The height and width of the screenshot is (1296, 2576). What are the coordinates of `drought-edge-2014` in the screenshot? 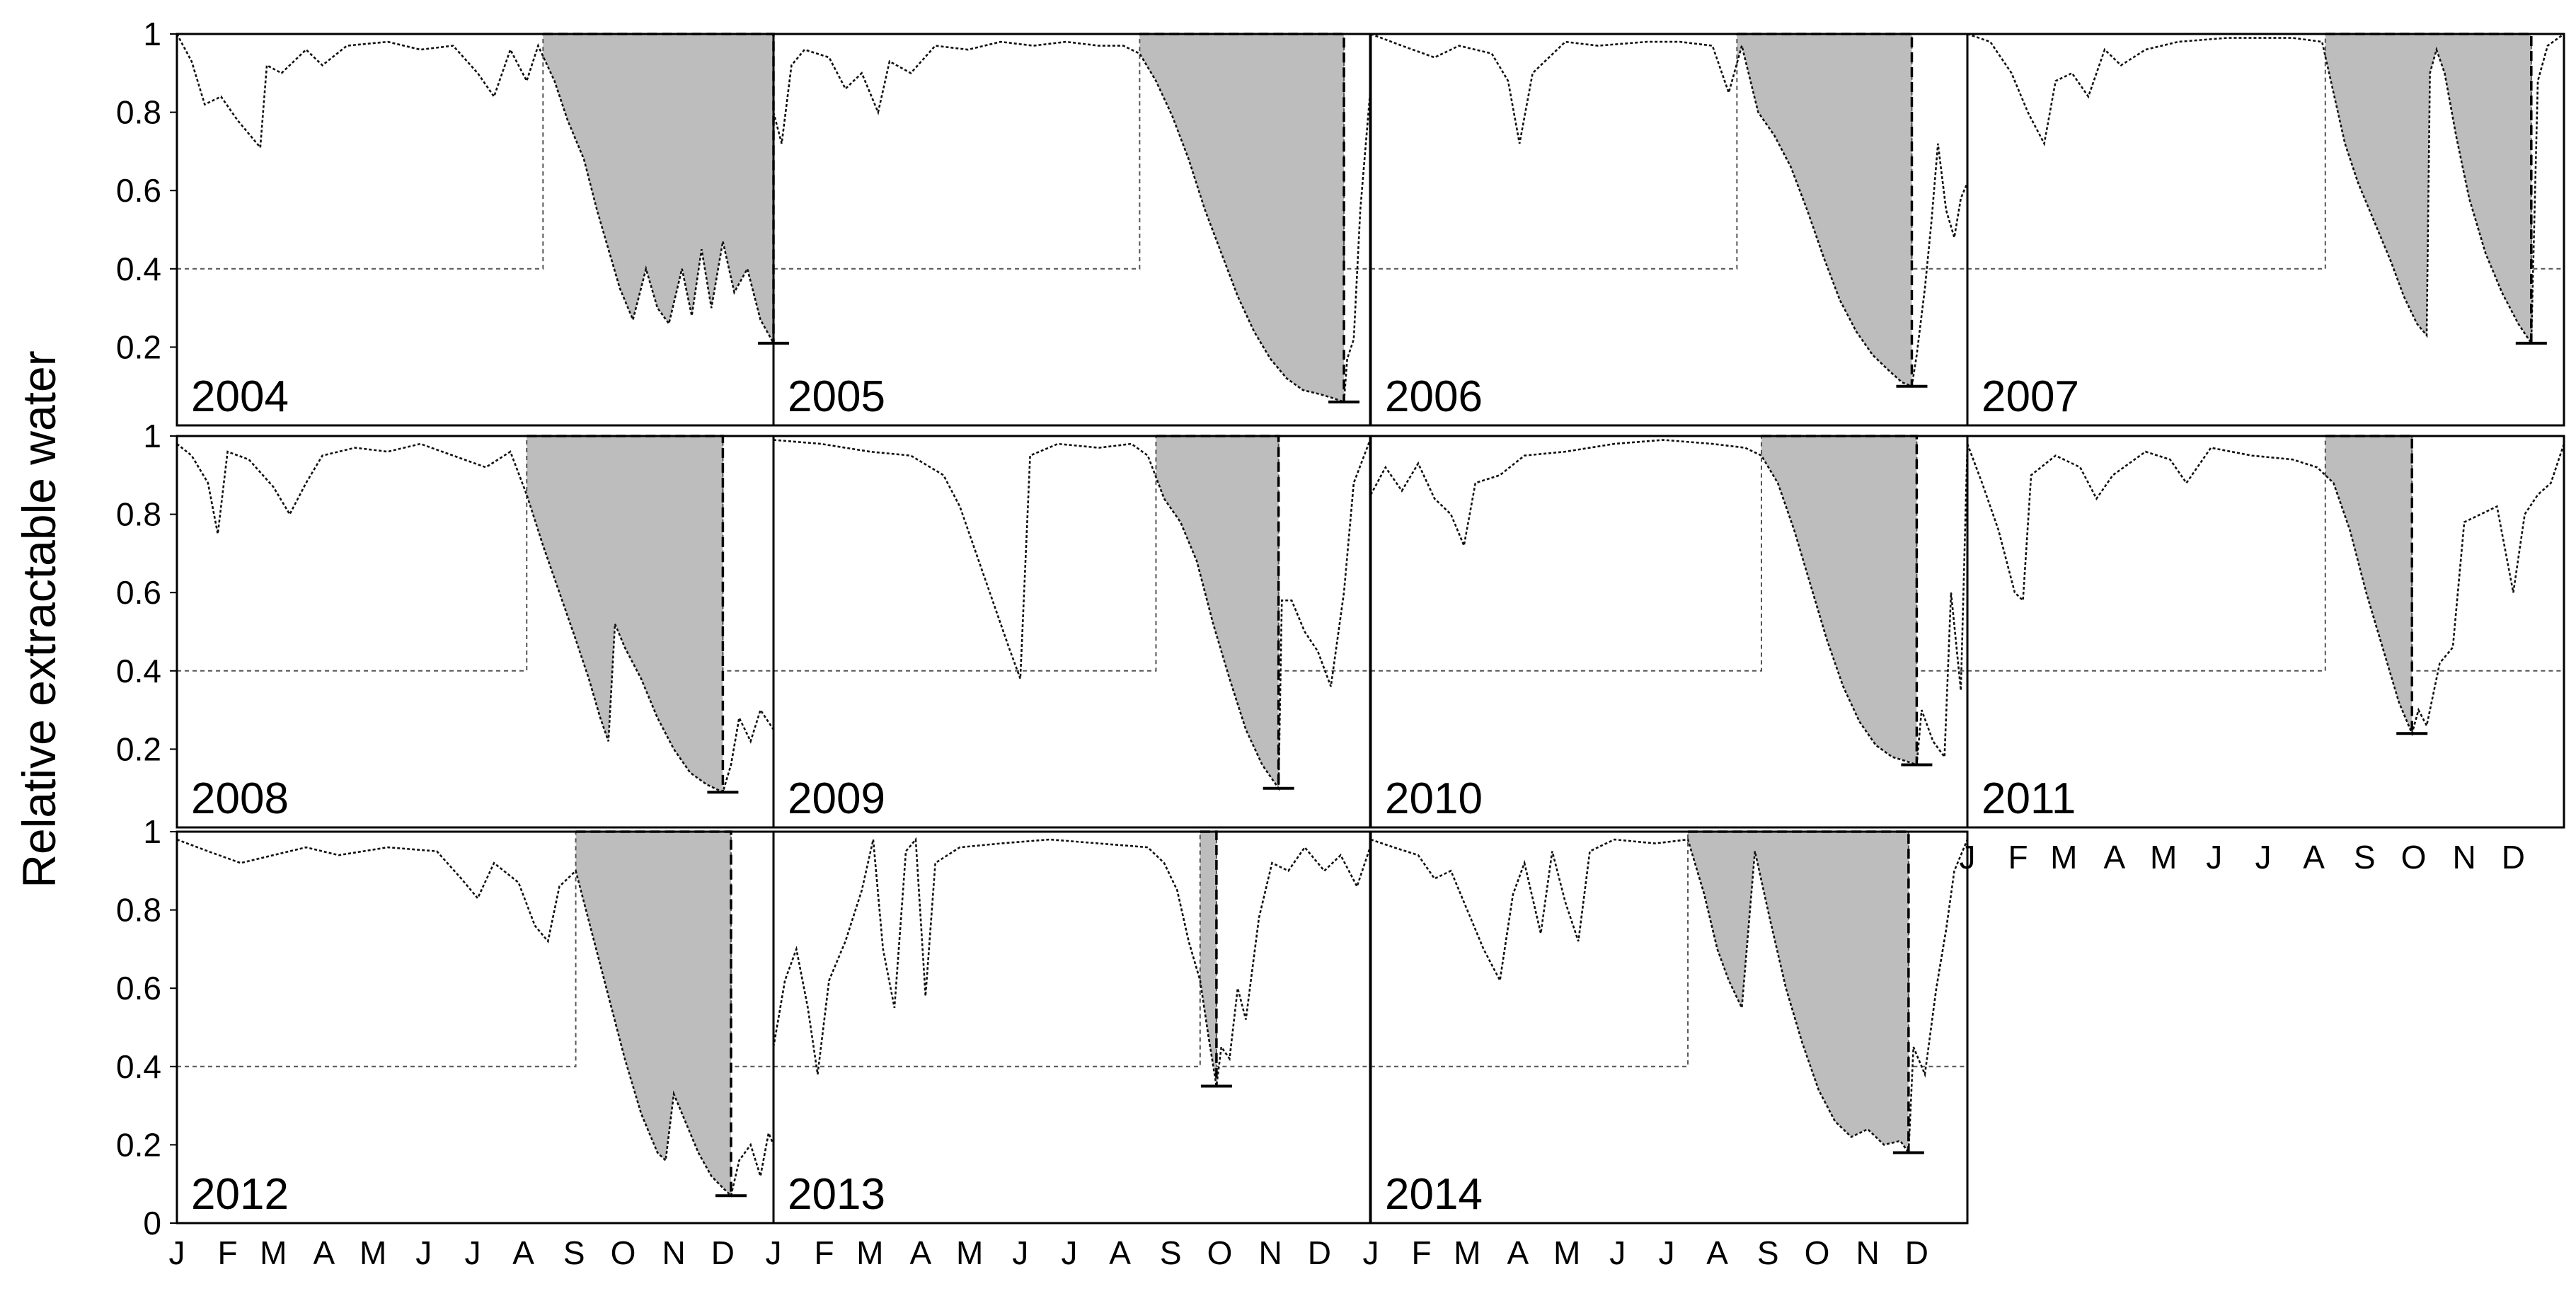 It's located at (1799, 991).